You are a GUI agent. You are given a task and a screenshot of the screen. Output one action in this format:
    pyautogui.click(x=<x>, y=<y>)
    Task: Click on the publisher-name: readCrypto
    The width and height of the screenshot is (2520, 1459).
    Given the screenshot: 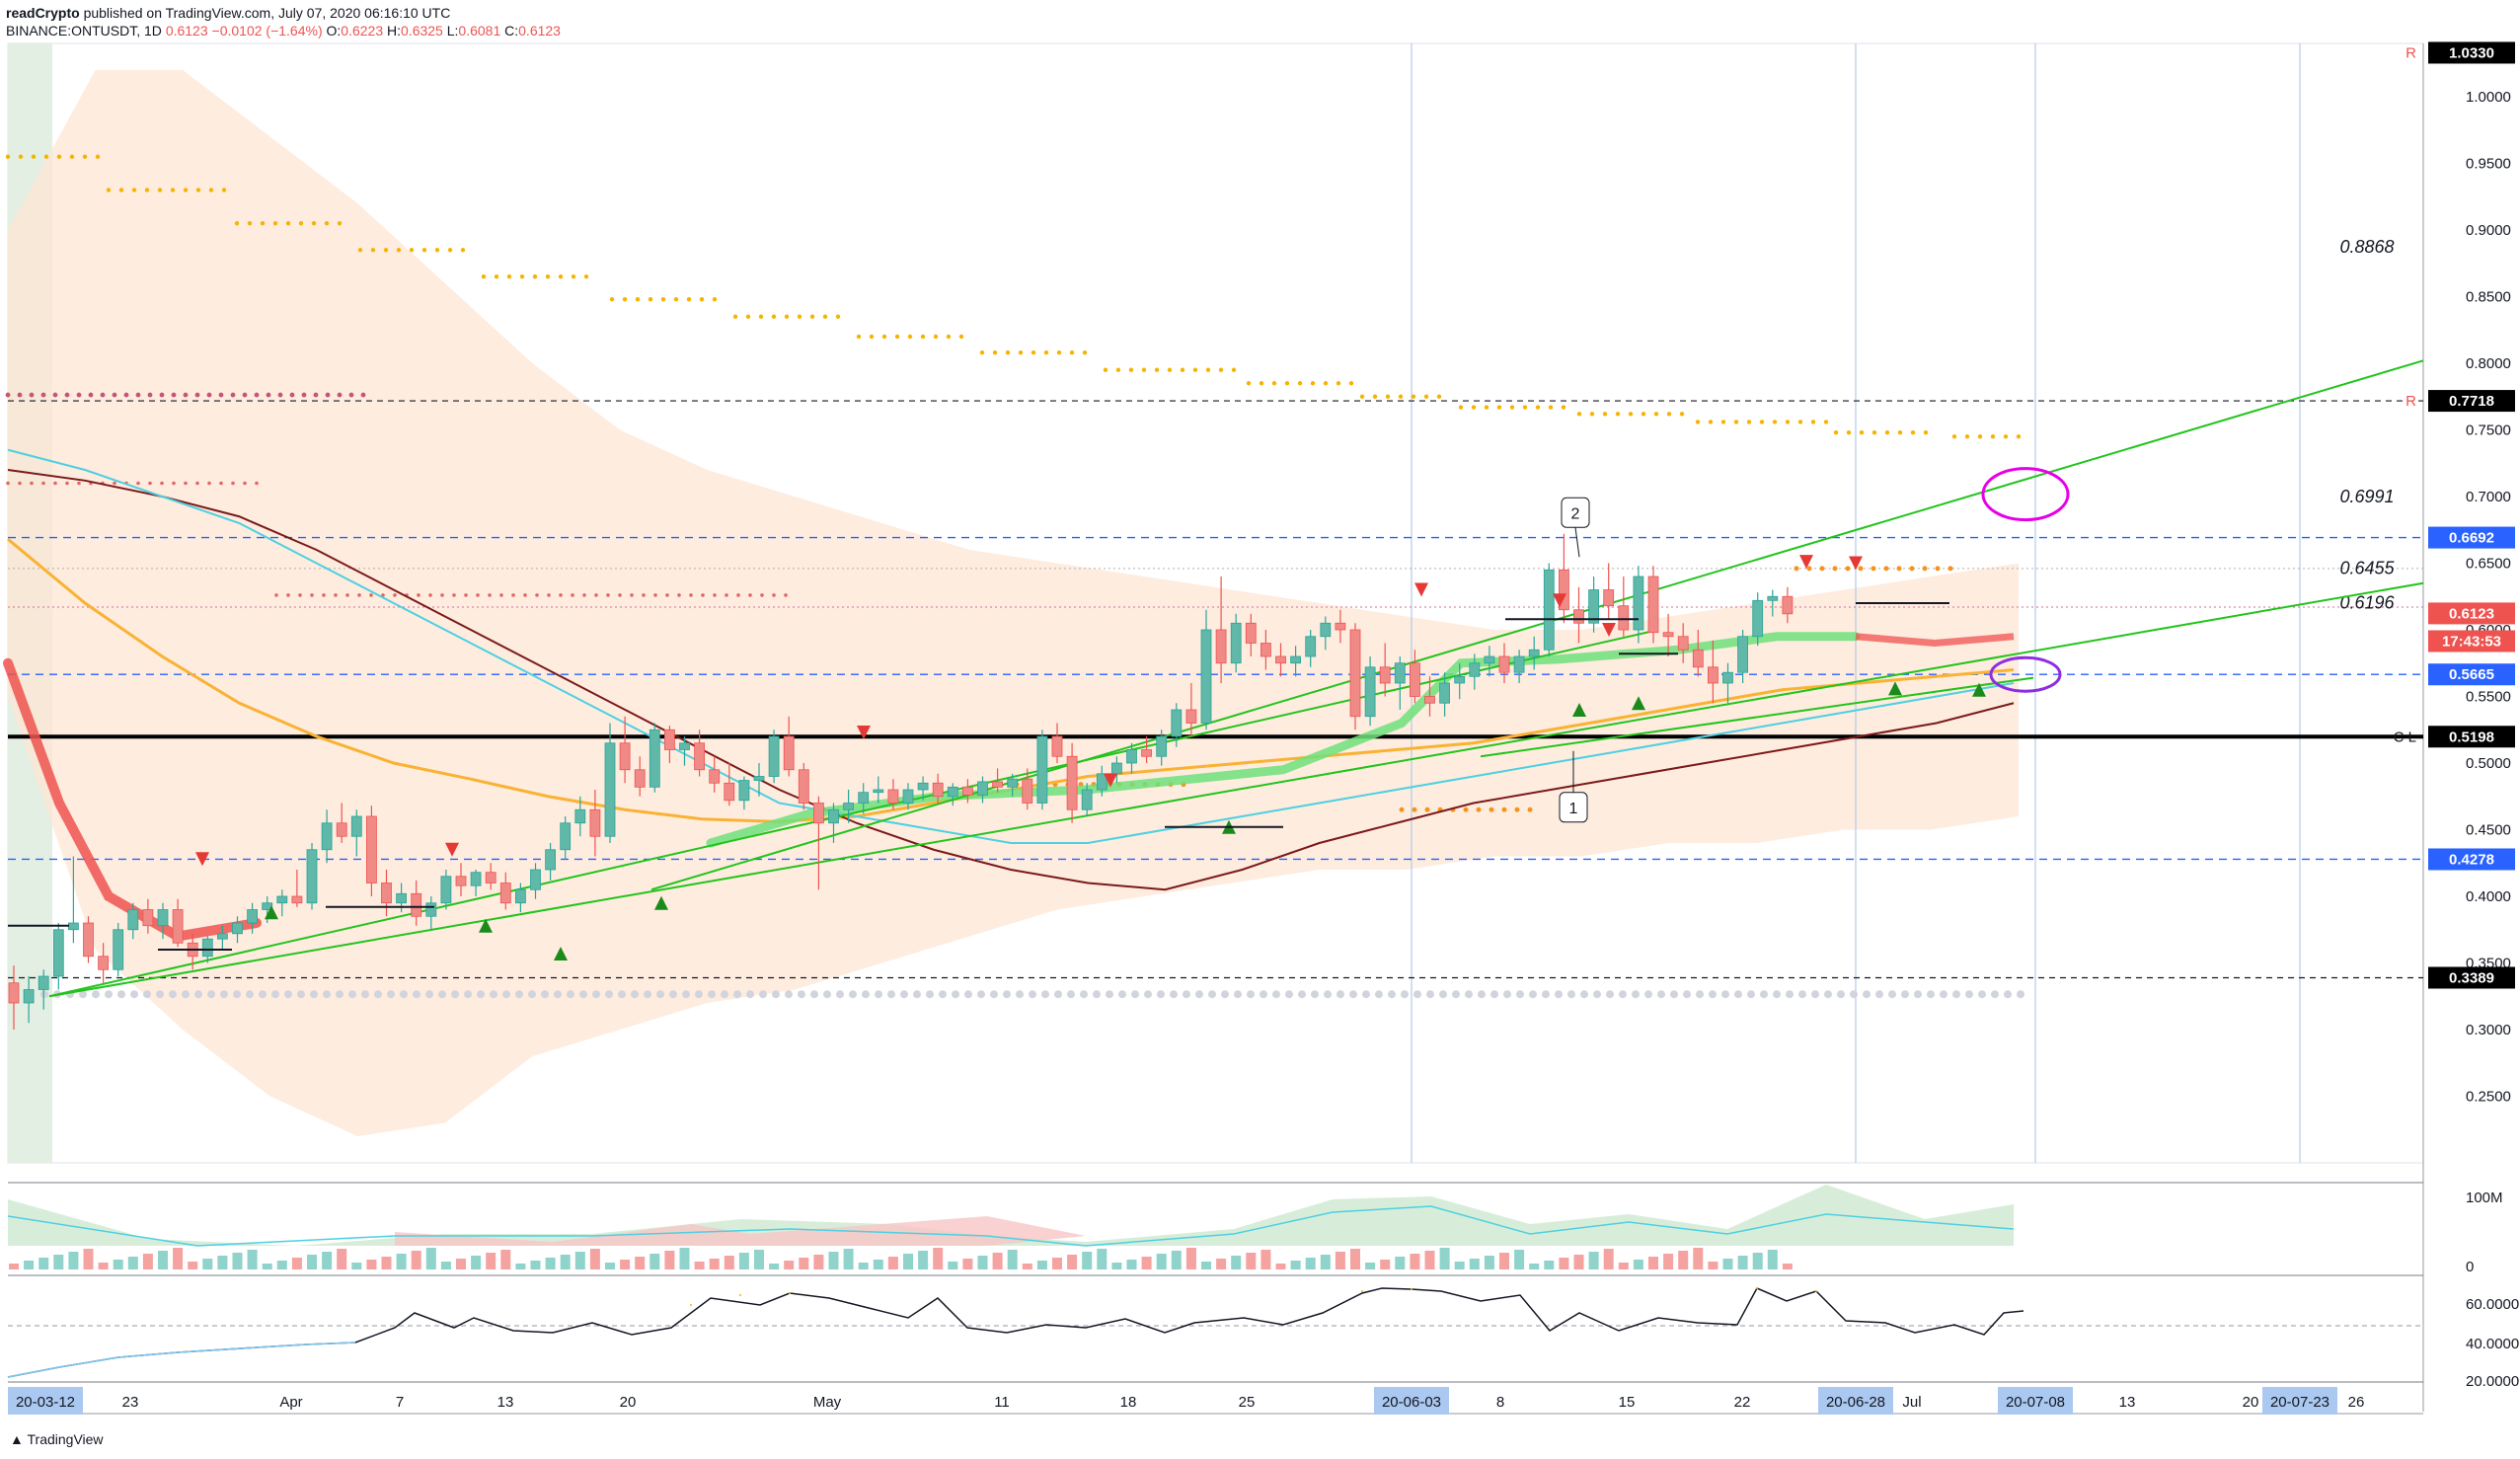 What is the action you would take?
    pyautogui.click(x=43, y=13)
    